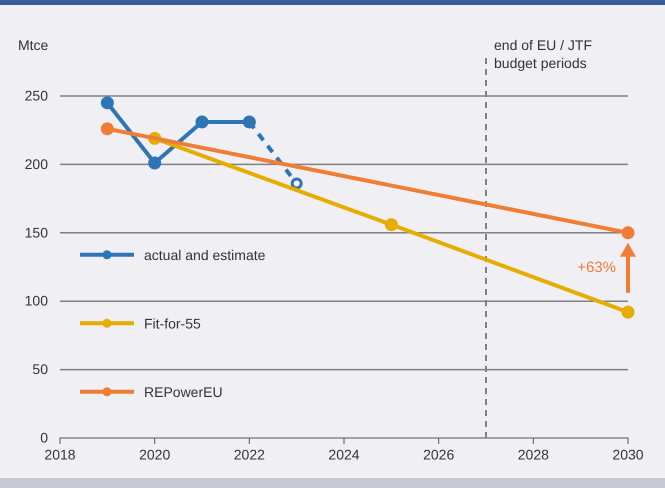  What do you see at coordinates (438, 454) in the screenshot?
I see `x-tick-label: 2026` at bounding box center [438, 454].